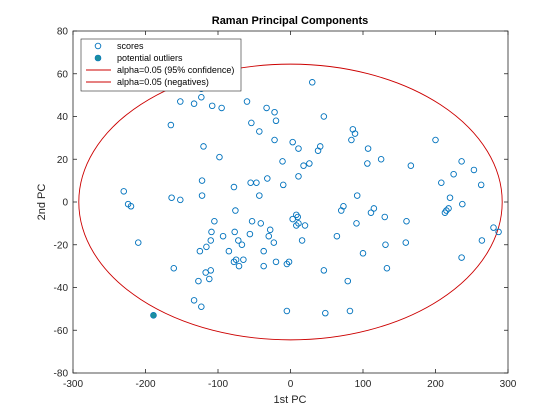  Describe the element at coordinates (153, 315) in the screenshot. I see `outlier-point` at that location.